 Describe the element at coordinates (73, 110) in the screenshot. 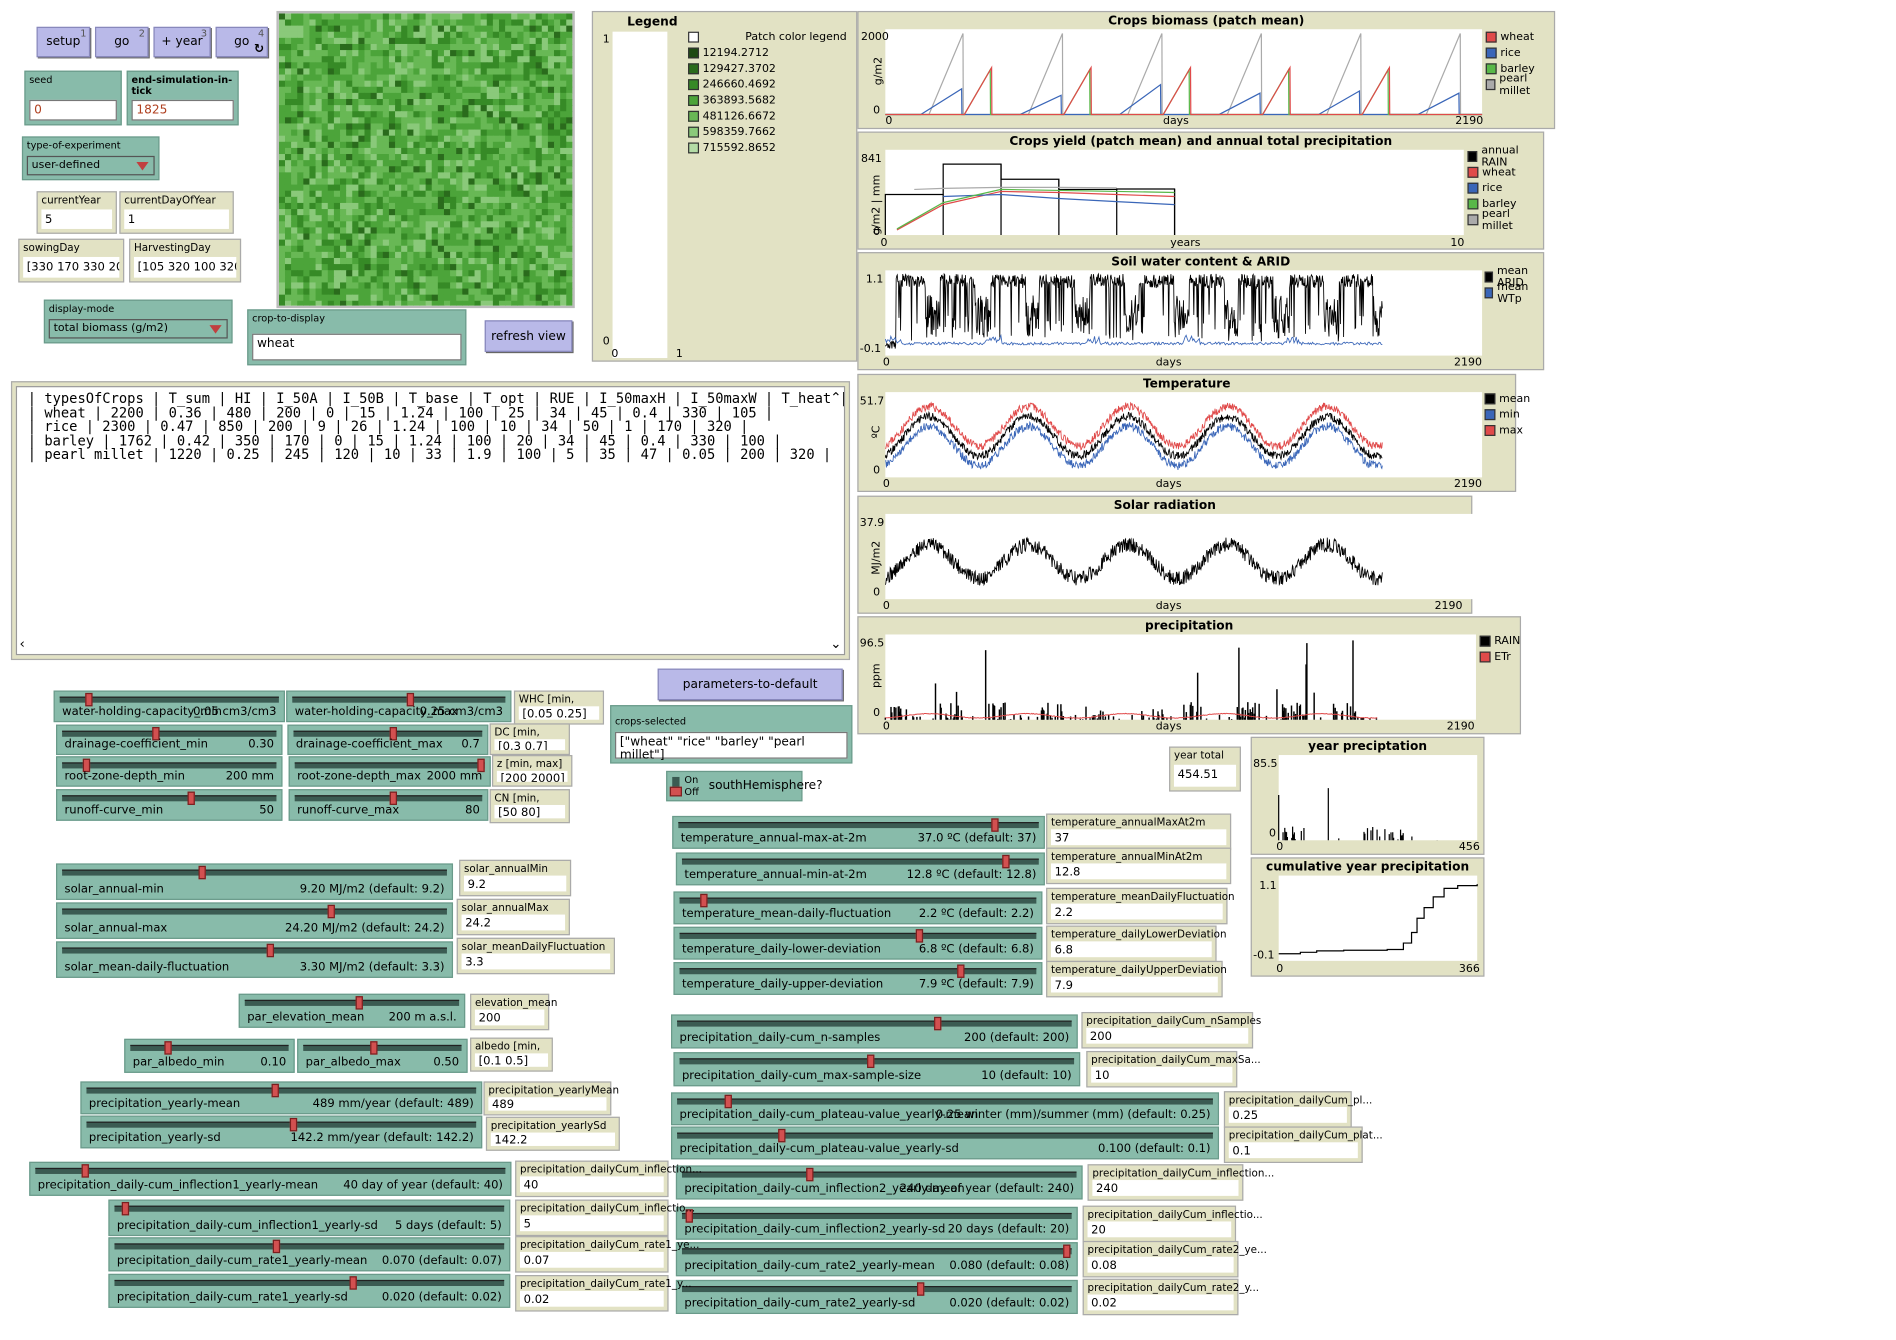

I see `seed-input: 0` at that location.